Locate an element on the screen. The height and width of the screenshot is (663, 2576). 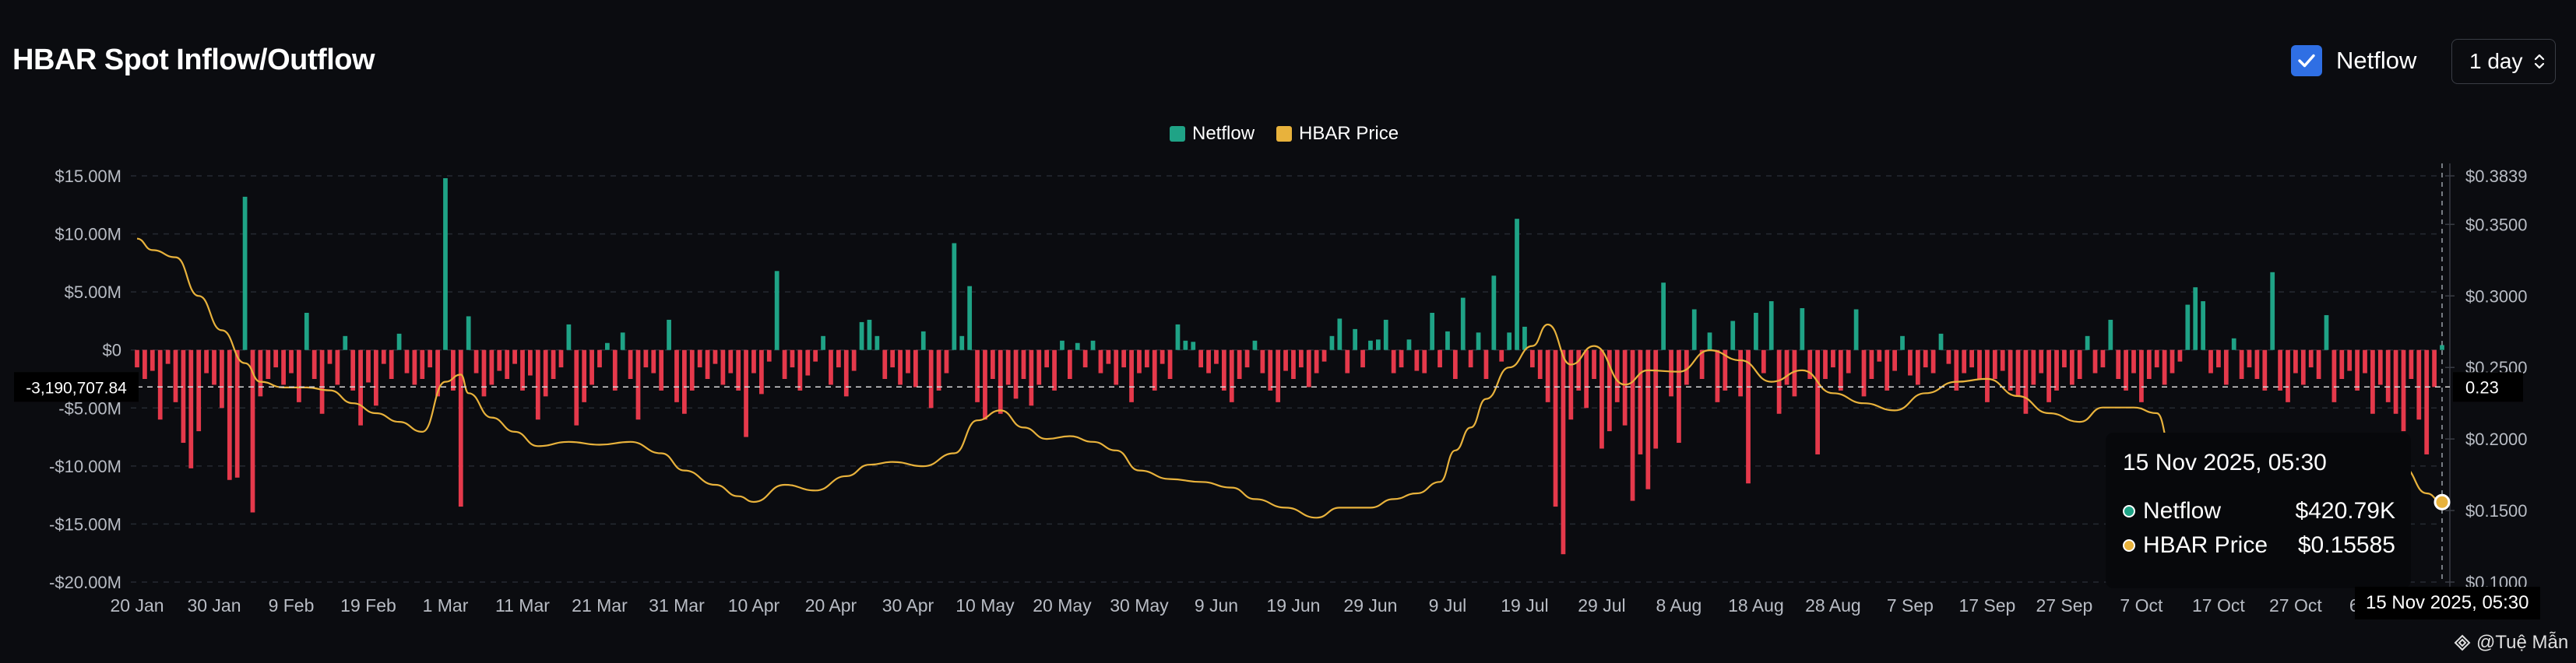
x-tick-label: 27 Sep is located at coordinates (2064, 605).